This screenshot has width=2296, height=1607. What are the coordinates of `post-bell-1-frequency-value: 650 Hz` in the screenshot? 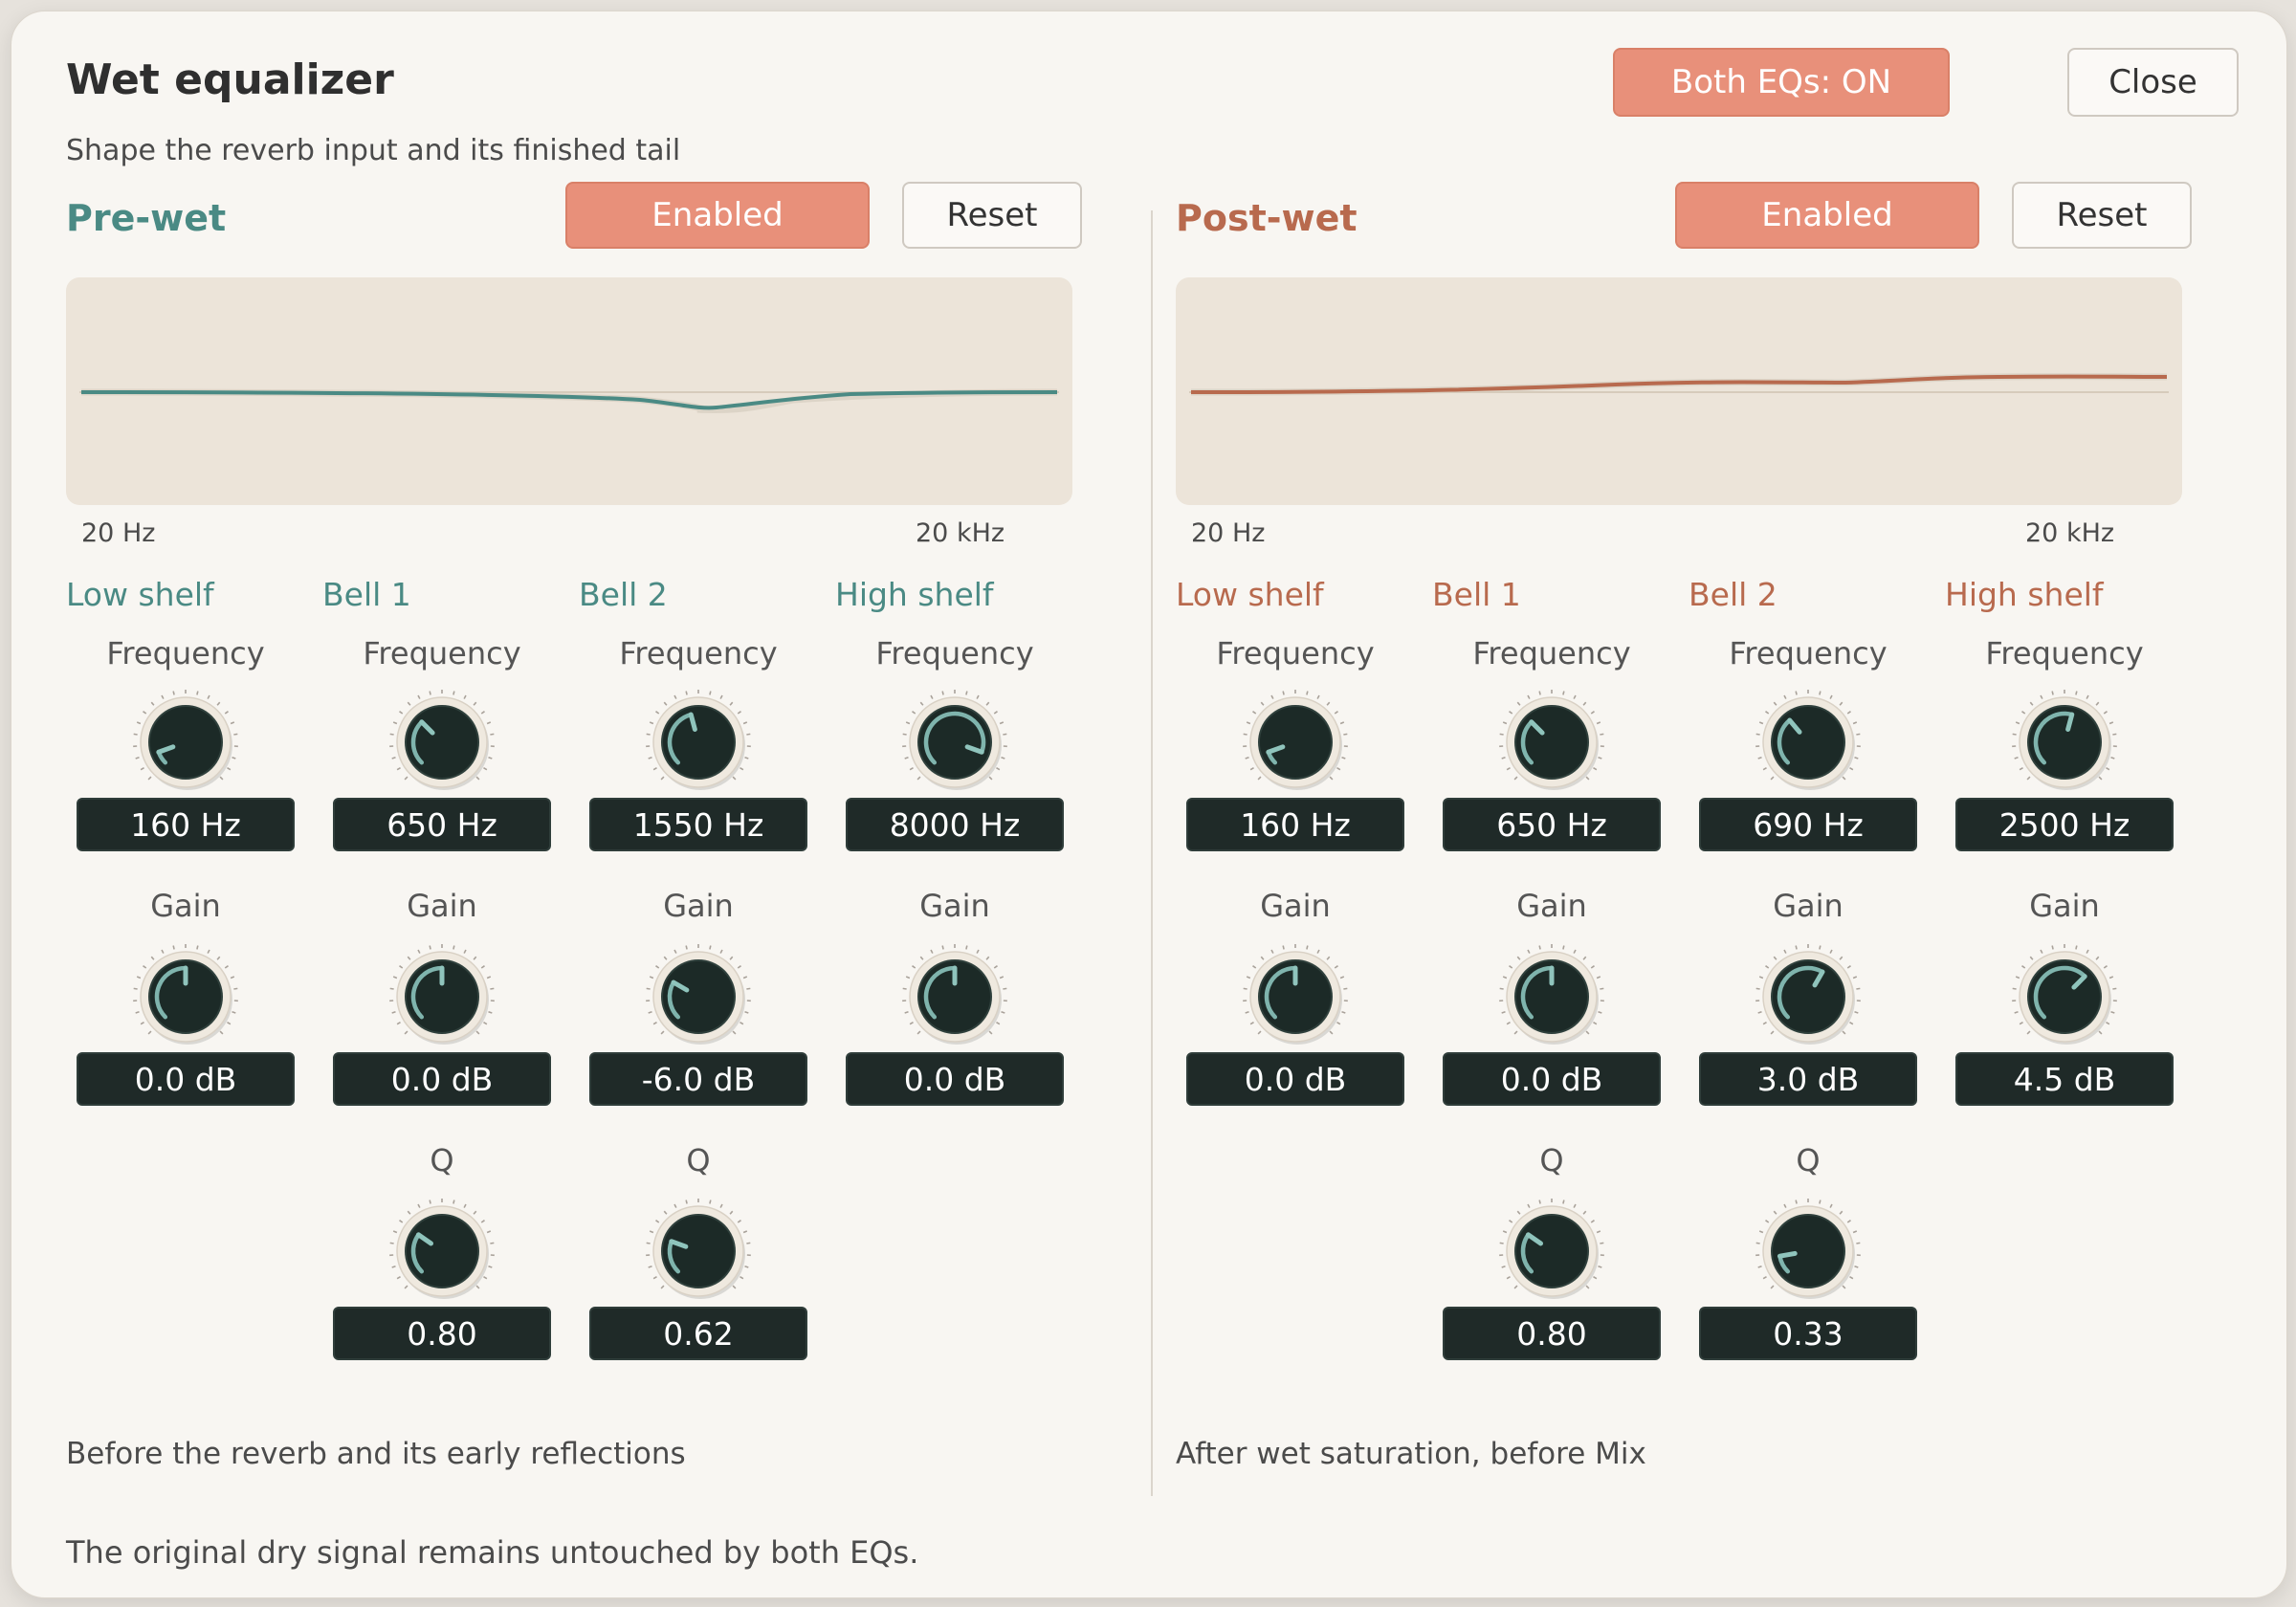 It's located at (1552, 824).